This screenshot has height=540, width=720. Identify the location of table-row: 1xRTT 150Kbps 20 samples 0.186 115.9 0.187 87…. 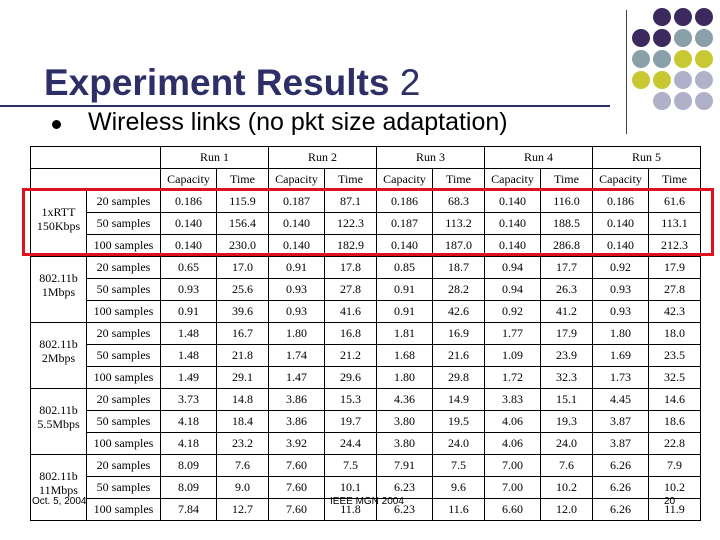
(365, 223).